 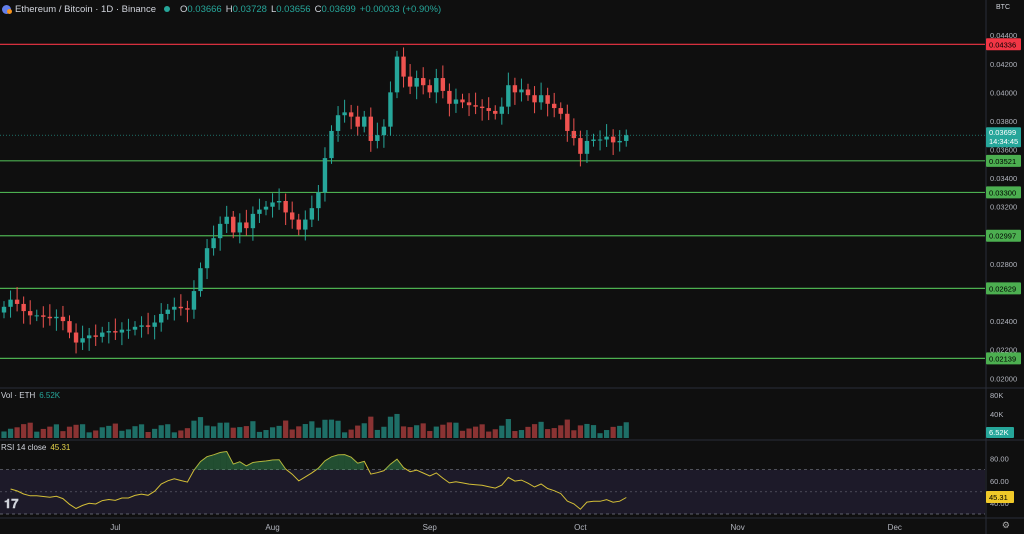 What do you see at coordinates (11, 503) in the screenshot?
I see `tradingview-logo-icon: 𝟏𝟕` at bounding box center [11, 503].